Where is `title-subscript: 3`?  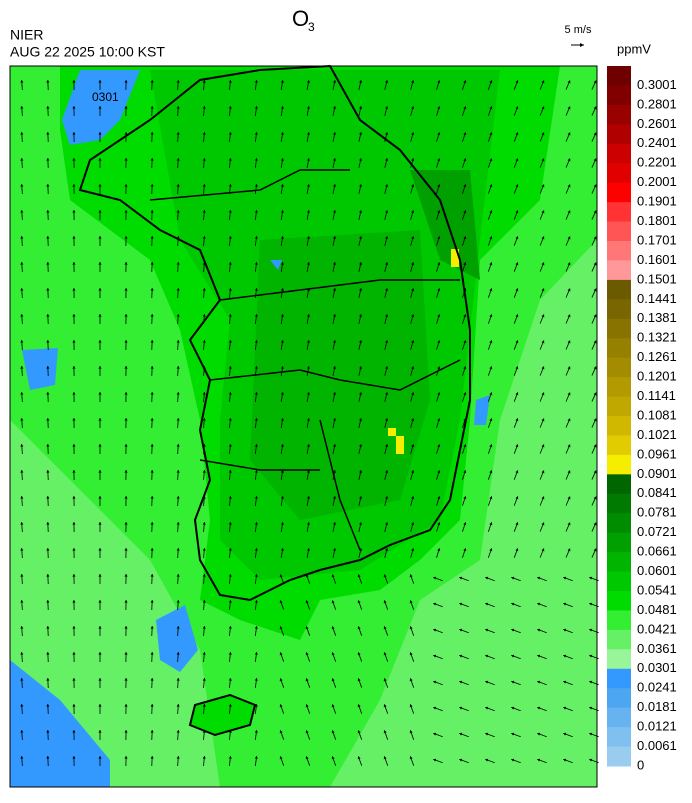
title-subscript: 3 is located at coordinates (311, 27).